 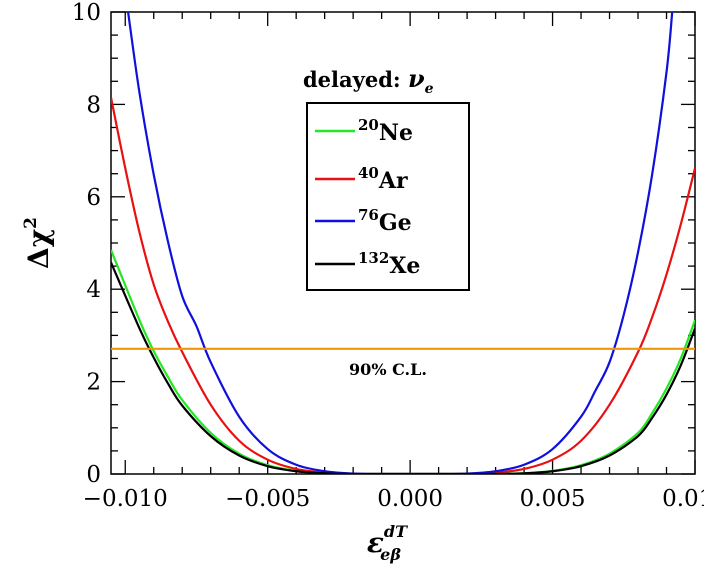 I want to click on x-tick-label: 0.010, so click(x=683, y=499).